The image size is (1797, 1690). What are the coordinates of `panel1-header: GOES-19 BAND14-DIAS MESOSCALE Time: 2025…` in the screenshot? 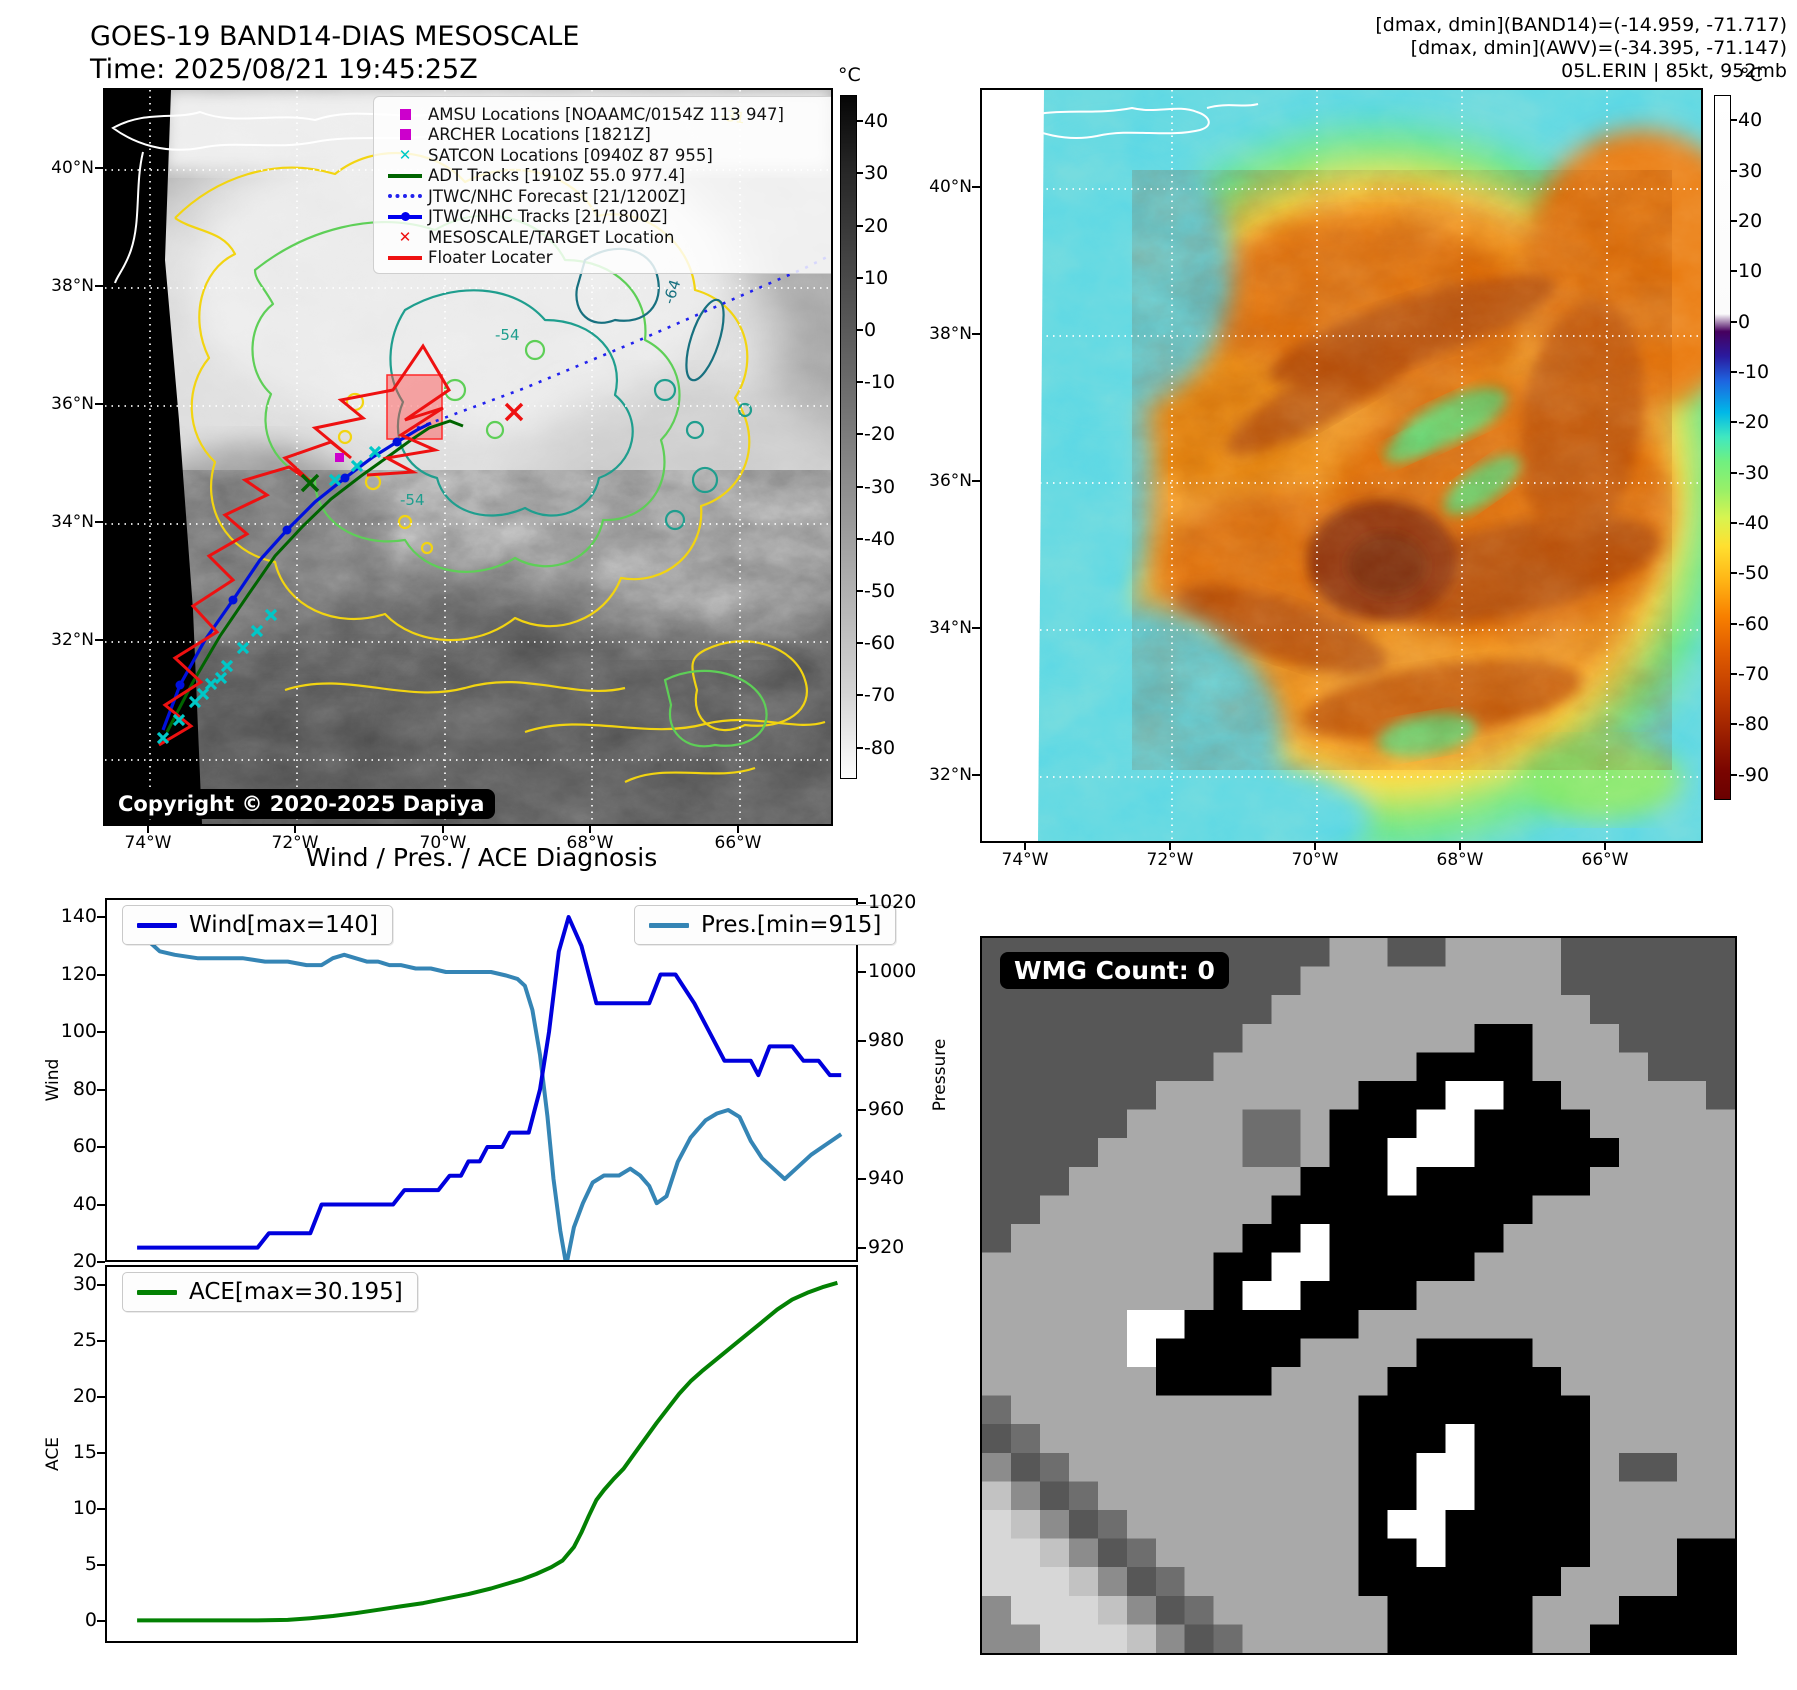 It's located at (334, 53).